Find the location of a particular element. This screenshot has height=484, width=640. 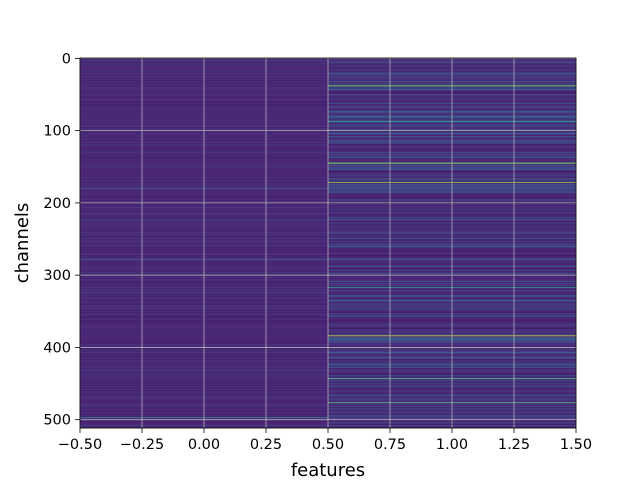

x-axis-label: features is located at coordinates (328, 470).